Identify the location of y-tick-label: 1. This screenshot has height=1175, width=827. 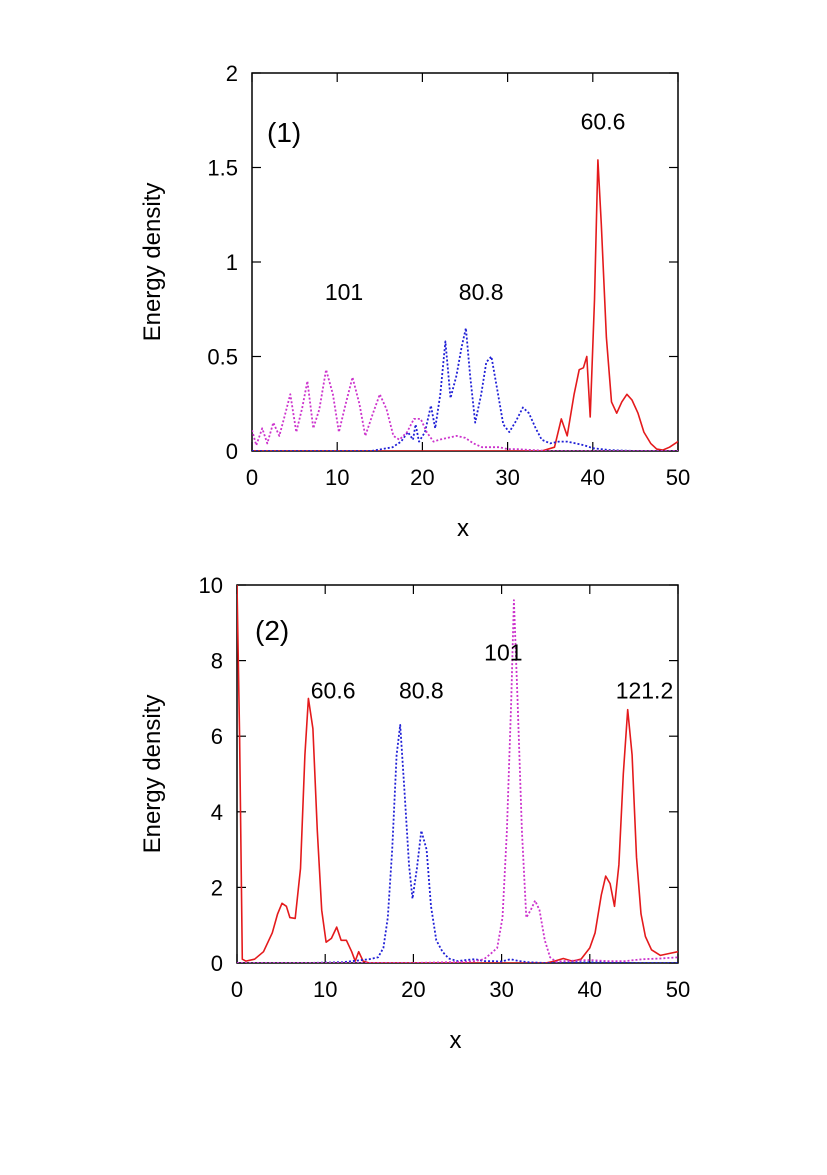
(232, 262).